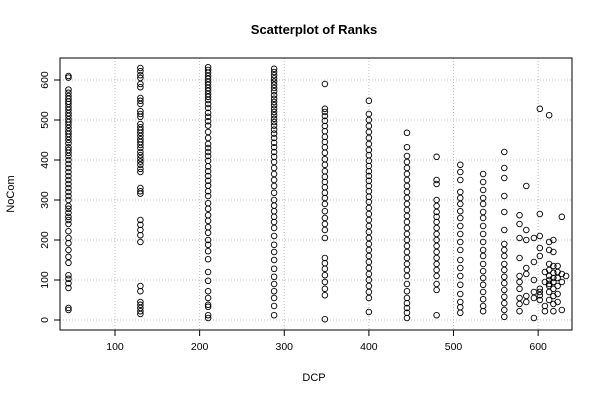  What do you see at coordinates (115, 347) in the screenshot?
I see `x-tick-label: 100` at bounding box center [115, 347].